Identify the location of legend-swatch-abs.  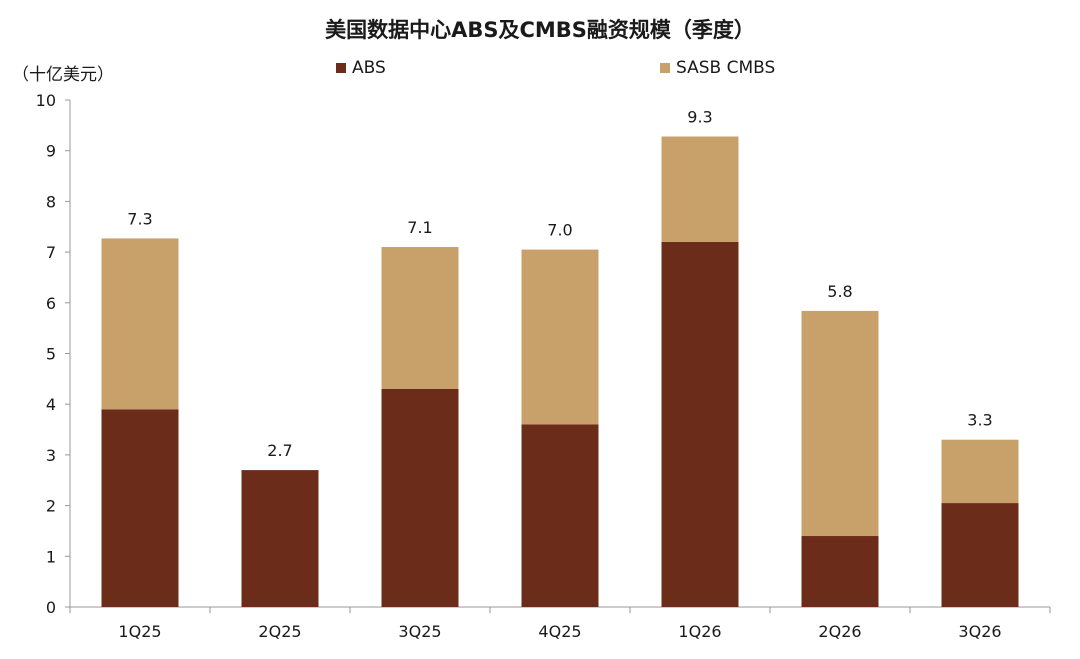
(341, 68).